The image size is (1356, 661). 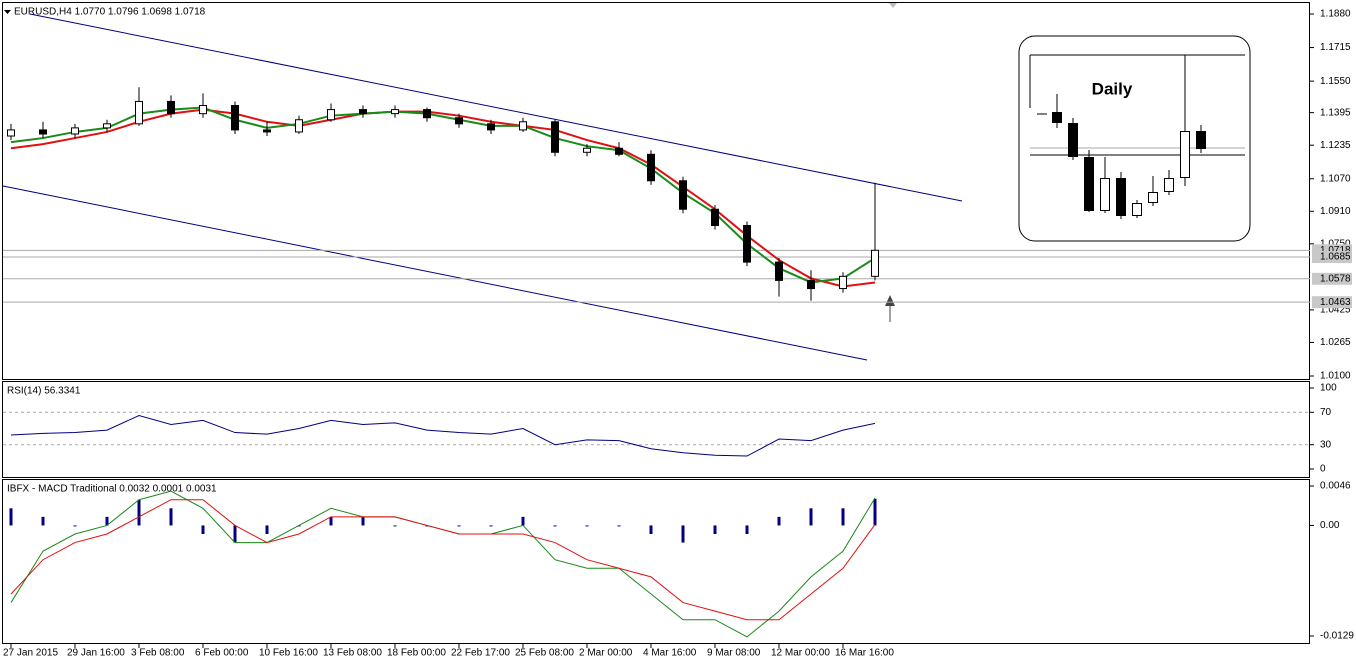 What do you see at coordinates (1335, 145) in the screenshot?
I see `y-tick-label: 1.1235` at bounding box center [1335, 145].